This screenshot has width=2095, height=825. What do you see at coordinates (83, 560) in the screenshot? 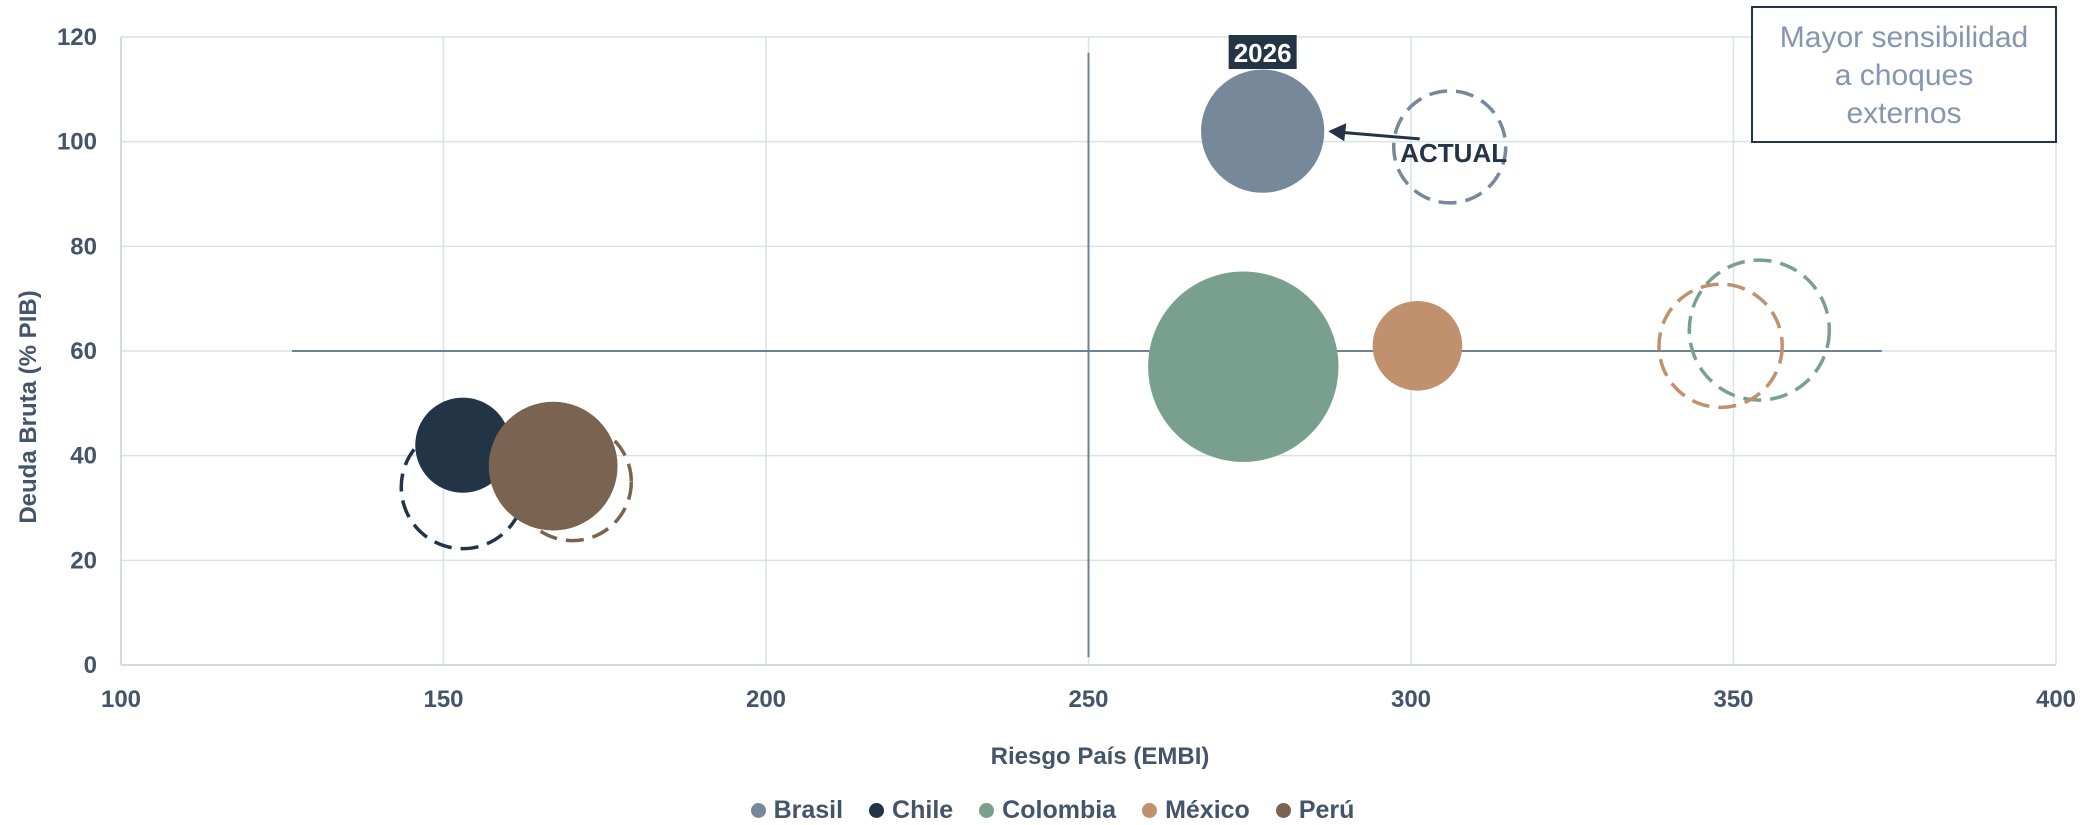
I see `y-tick-label: 20` at bounding box center [83, 560].